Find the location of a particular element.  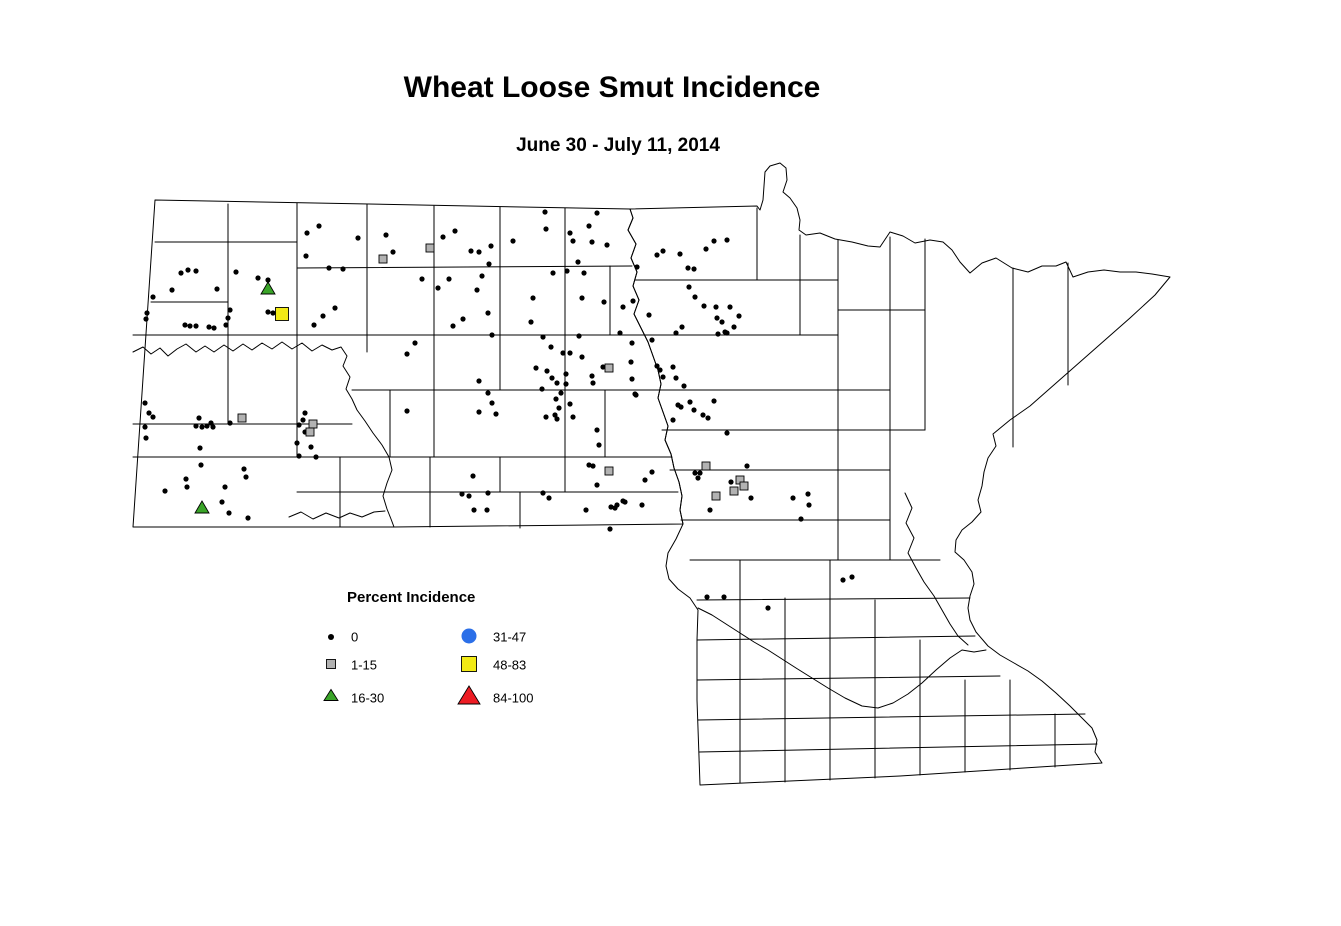

minnesota-river is located at coordinates (842, 658).